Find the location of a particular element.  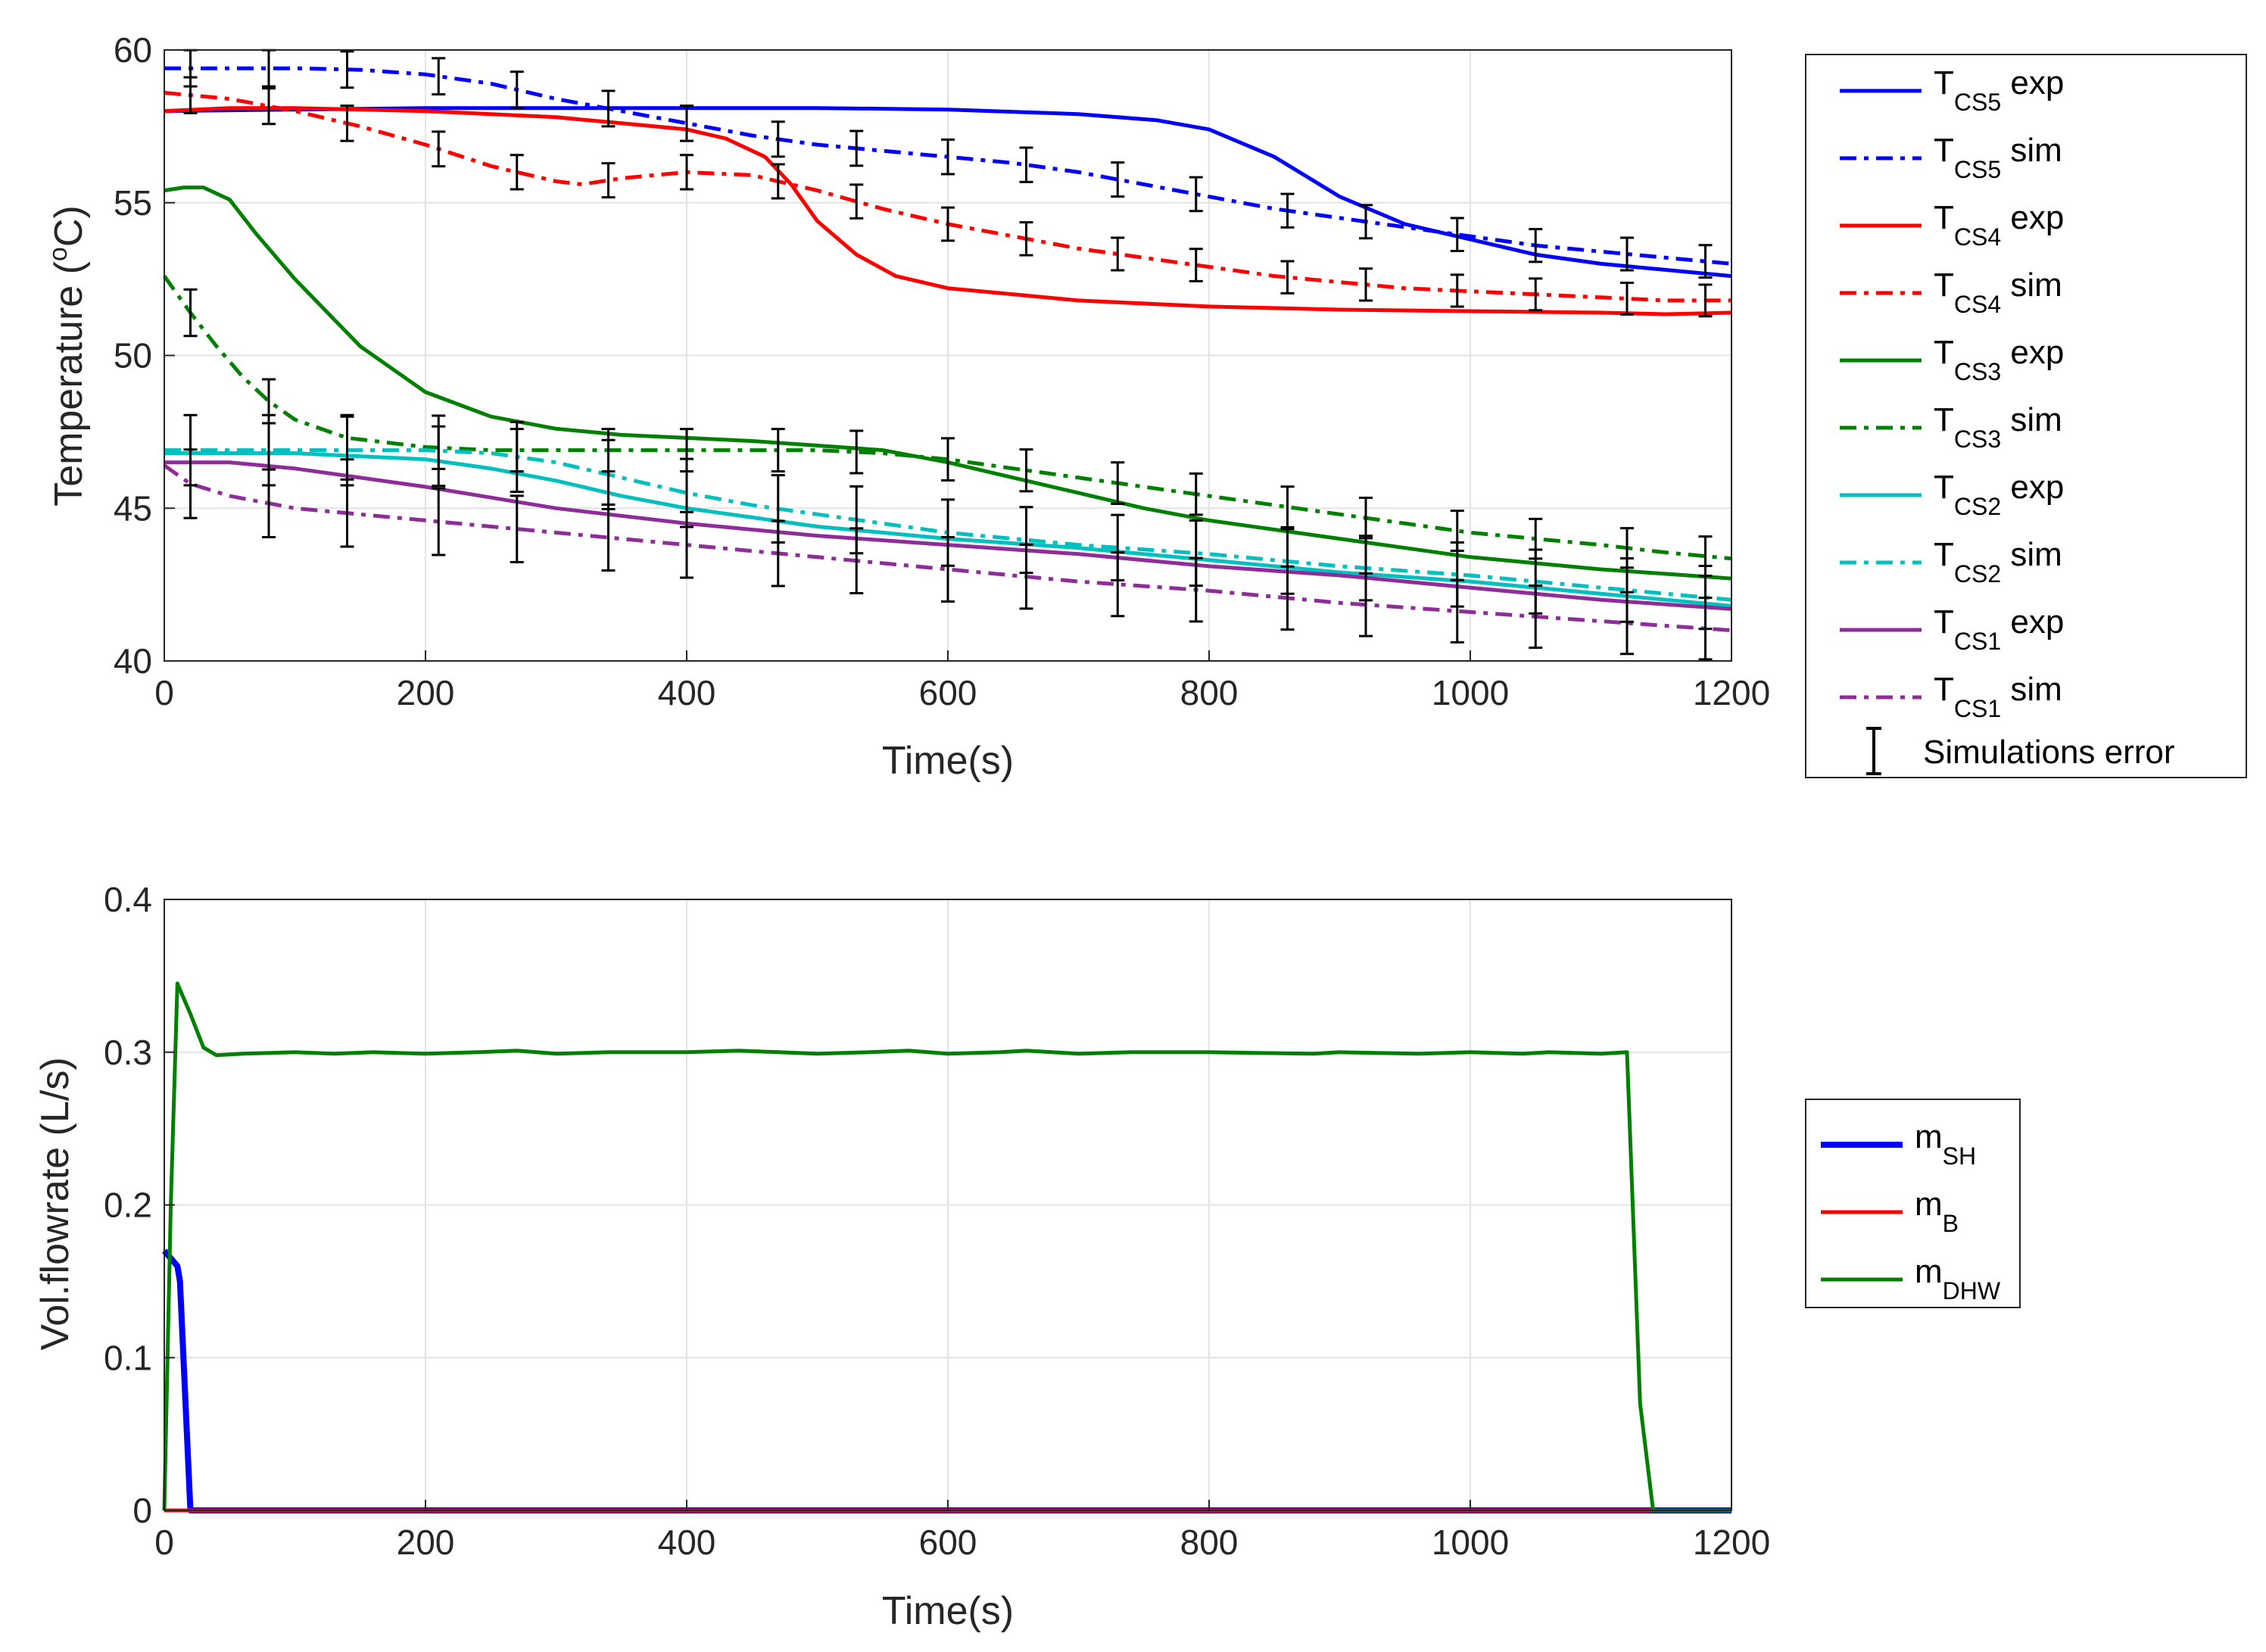

y-tick-label: 0.2 is located at coordinates (128, 1205).